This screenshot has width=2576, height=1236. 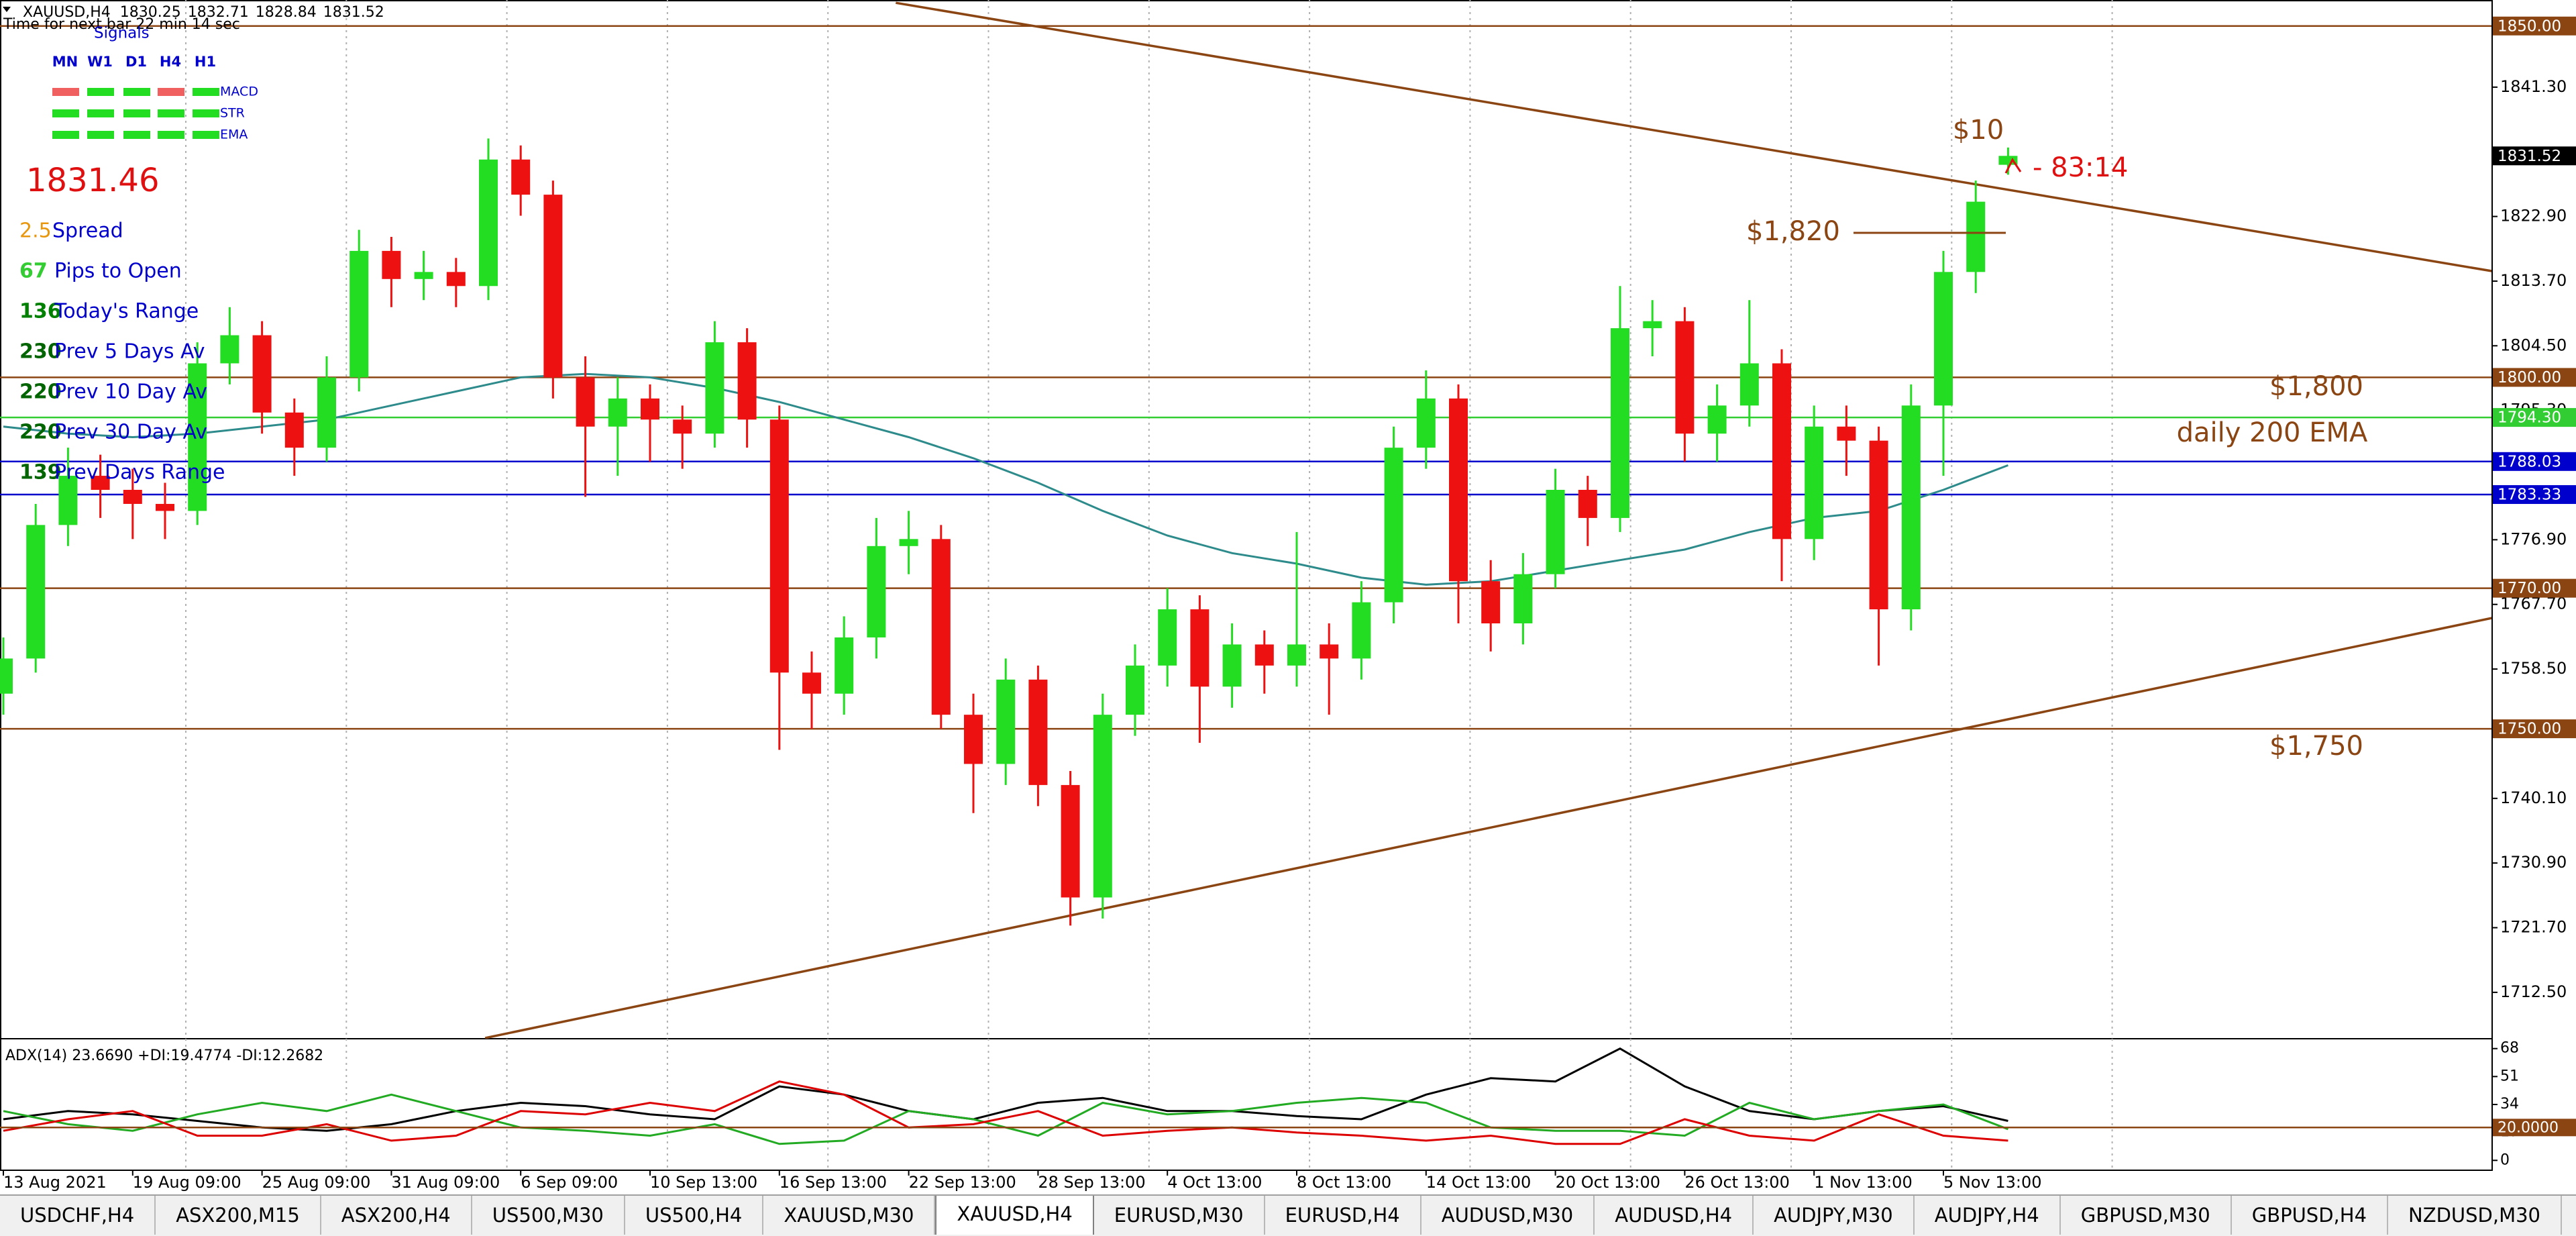 What do you see at coordinates (136, 62) in the screenshot?
I see `signal-timeframe: D1` at bounding box center [136, 62].